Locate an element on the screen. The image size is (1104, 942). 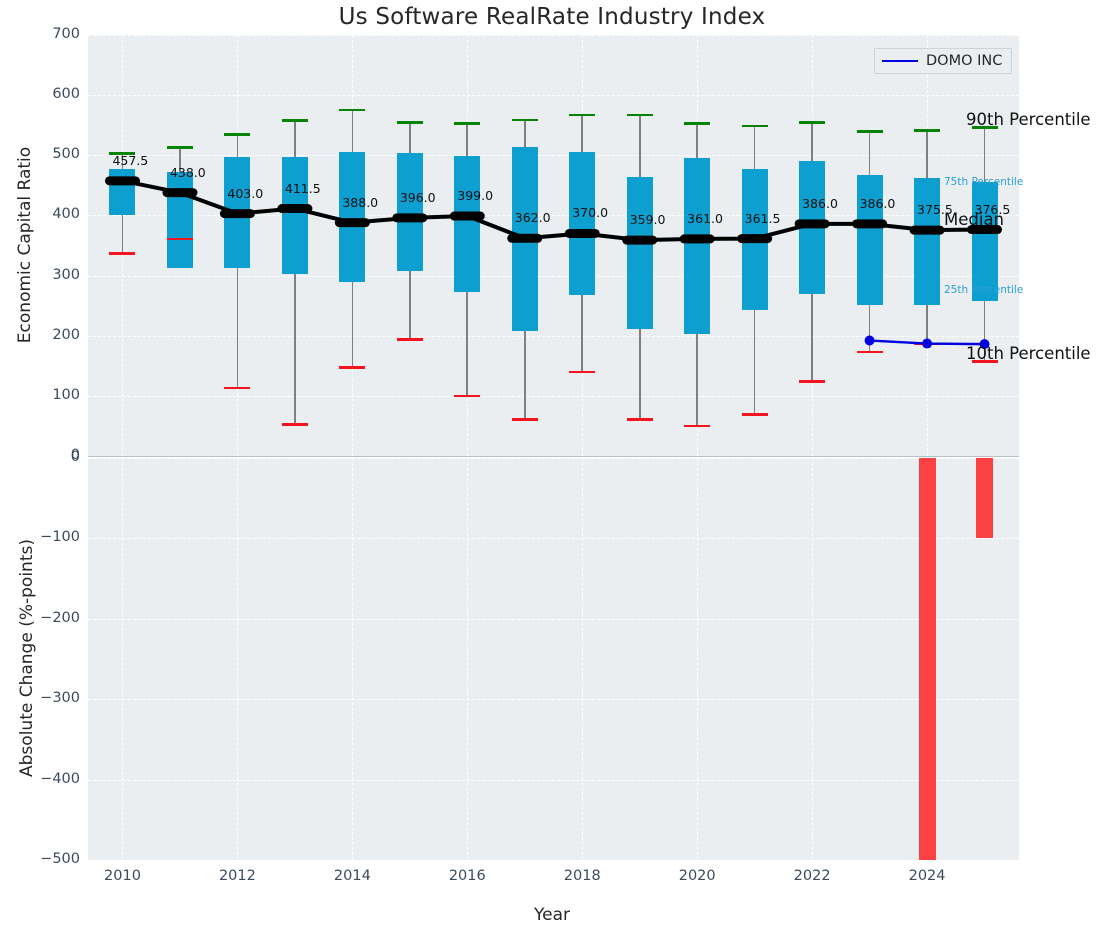
legend-line-swatch is located at coordinates (900, 61).